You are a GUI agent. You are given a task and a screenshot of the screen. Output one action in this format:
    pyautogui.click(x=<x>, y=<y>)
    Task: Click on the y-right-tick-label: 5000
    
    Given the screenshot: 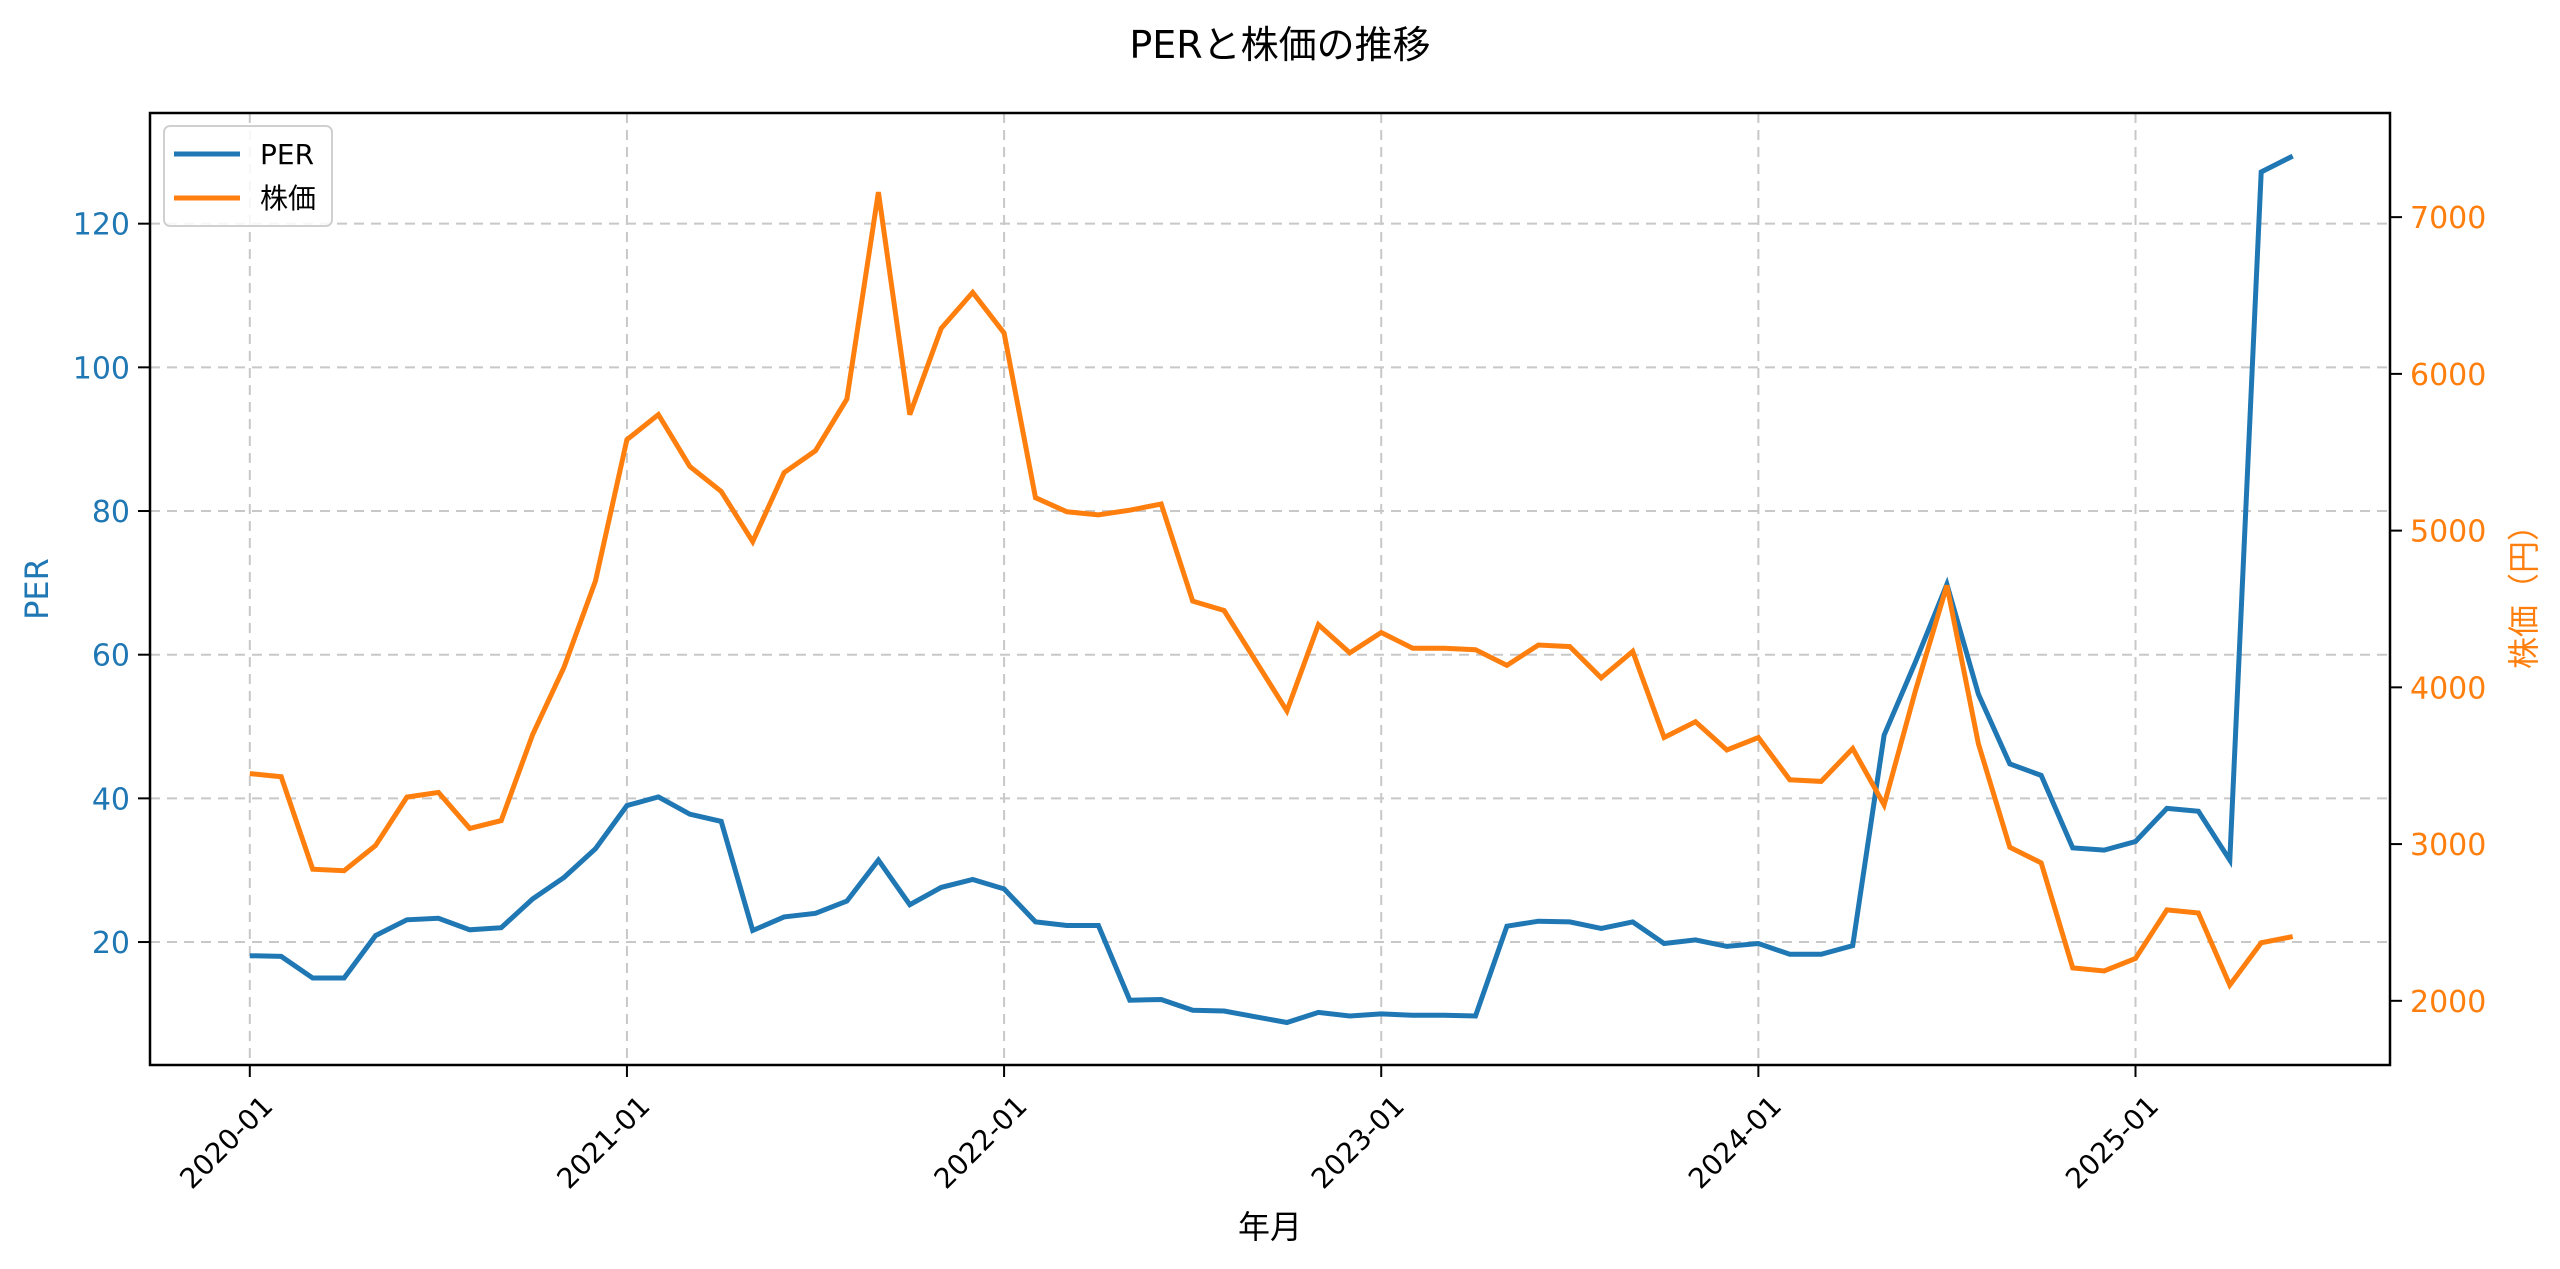 What is the action you would take?
    pyautogui.click(x=2448, y=532)
    